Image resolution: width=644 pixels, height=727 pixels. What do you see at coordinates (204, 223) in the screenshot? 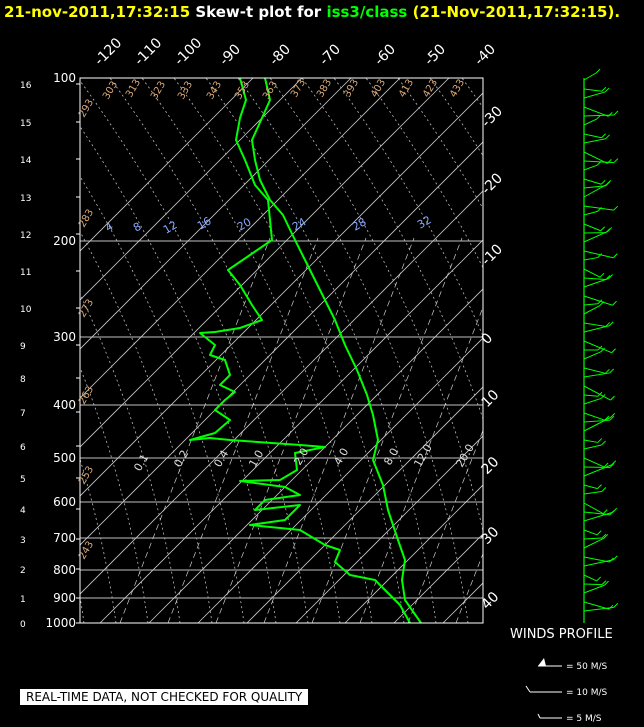
I see `mixing-ratio-label: 16` at bounding box center [204, 223].